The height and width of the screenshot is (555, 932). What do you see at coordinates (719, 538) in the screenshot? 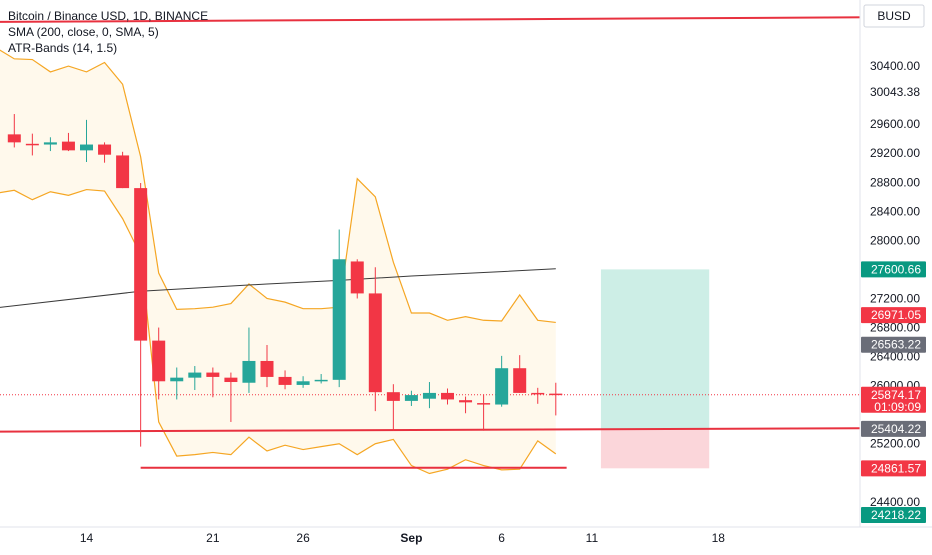
I see `x-tick-label: 18` at bounding box center [719, 538].